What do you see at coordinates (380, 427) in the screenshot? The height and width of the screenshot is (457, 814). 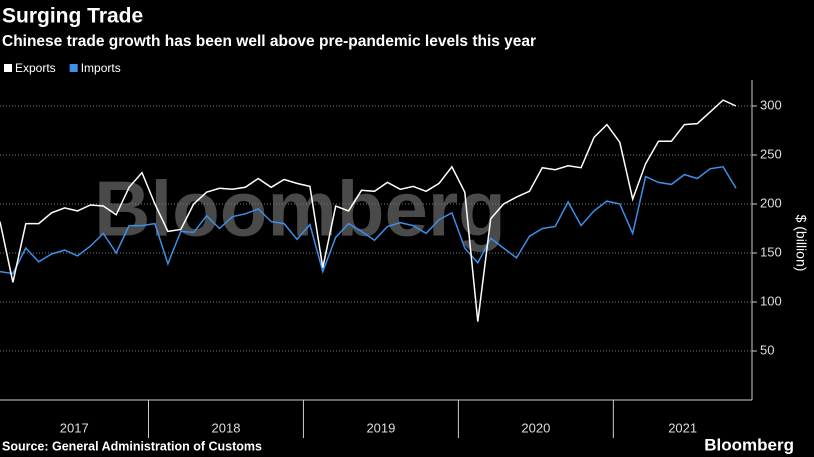 I see `x-tick-label: 2019` at bounding box center [380, 427].